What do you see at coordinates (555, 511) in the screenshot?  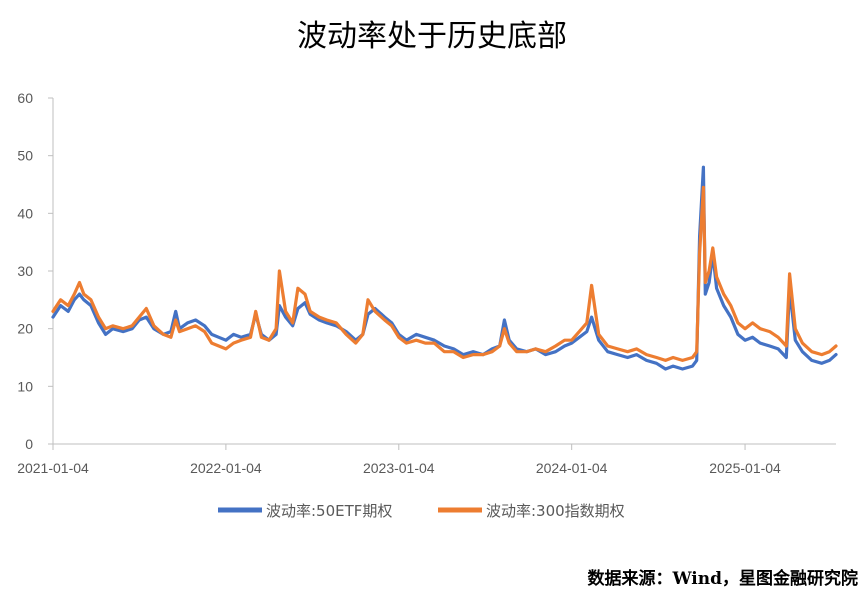 I see `legend-label-300: 波动率:300指数期权` at bounding box center [555, 511].